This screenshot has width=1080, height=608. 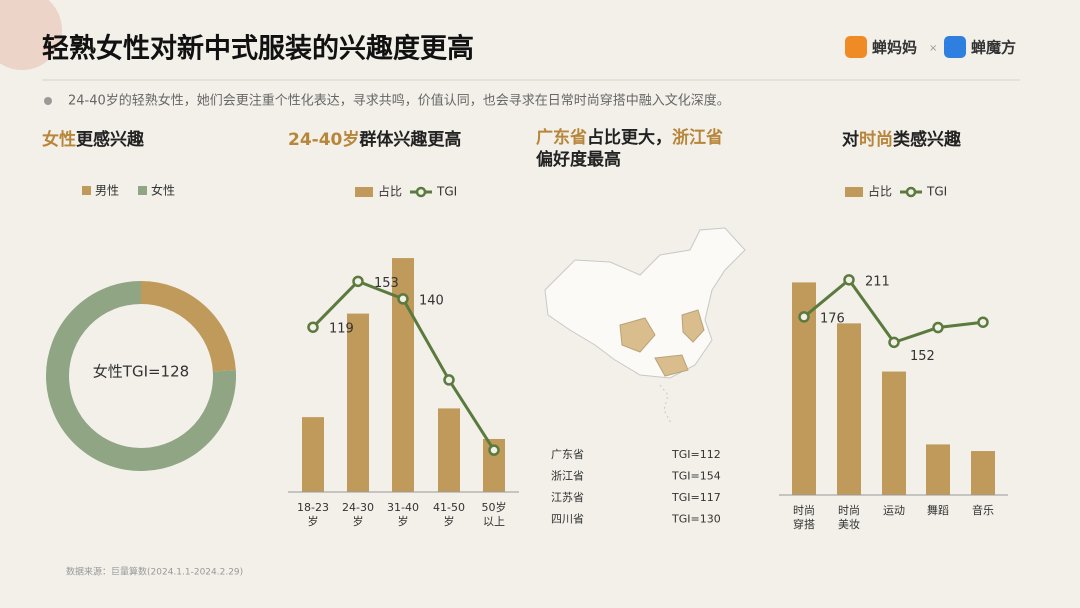 I want to click on brand: 蝉妈妈, so click(x=894, y=48).